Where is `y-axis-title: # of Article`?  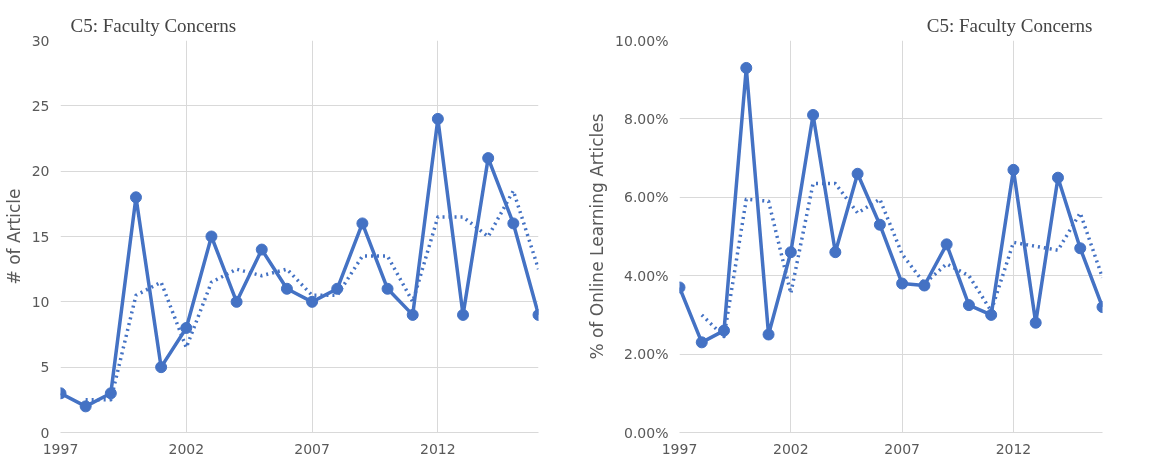
y-axis-title: # of Article is located at coordinates (13, 236).